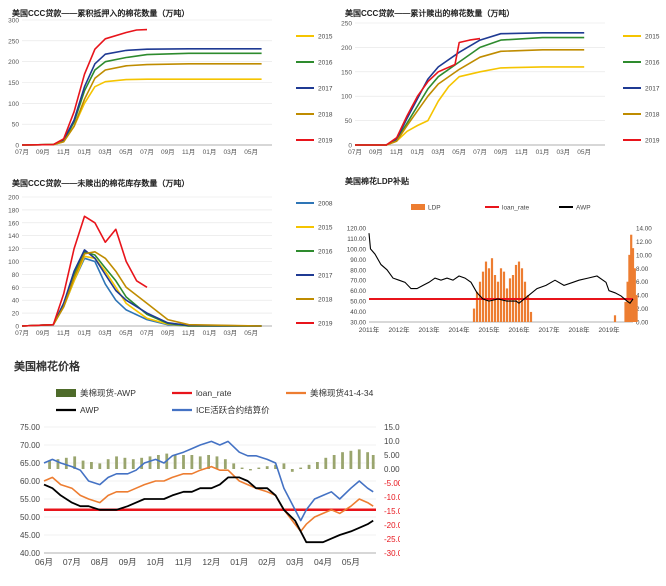 This screenshot has height=586, width=666. I want to click on x-tick-label: 02月, so click(267, 562).